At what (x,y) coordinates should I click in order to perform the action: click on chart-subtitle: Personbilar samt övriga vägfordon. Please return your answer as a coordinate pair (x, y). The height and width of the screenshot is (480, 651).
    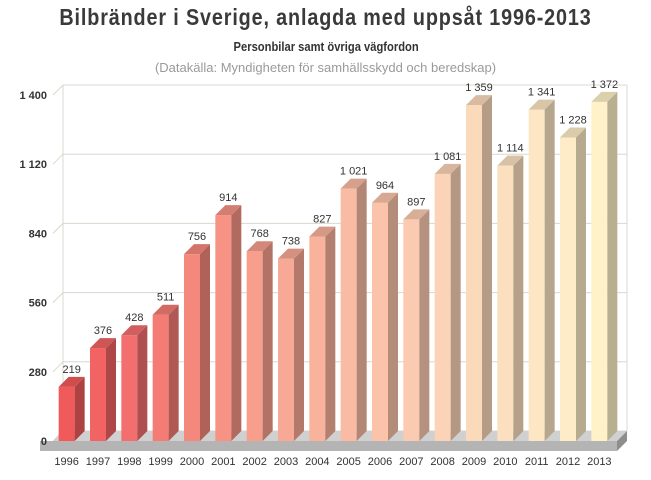
    Looking at the image, I should click on (326, 46).